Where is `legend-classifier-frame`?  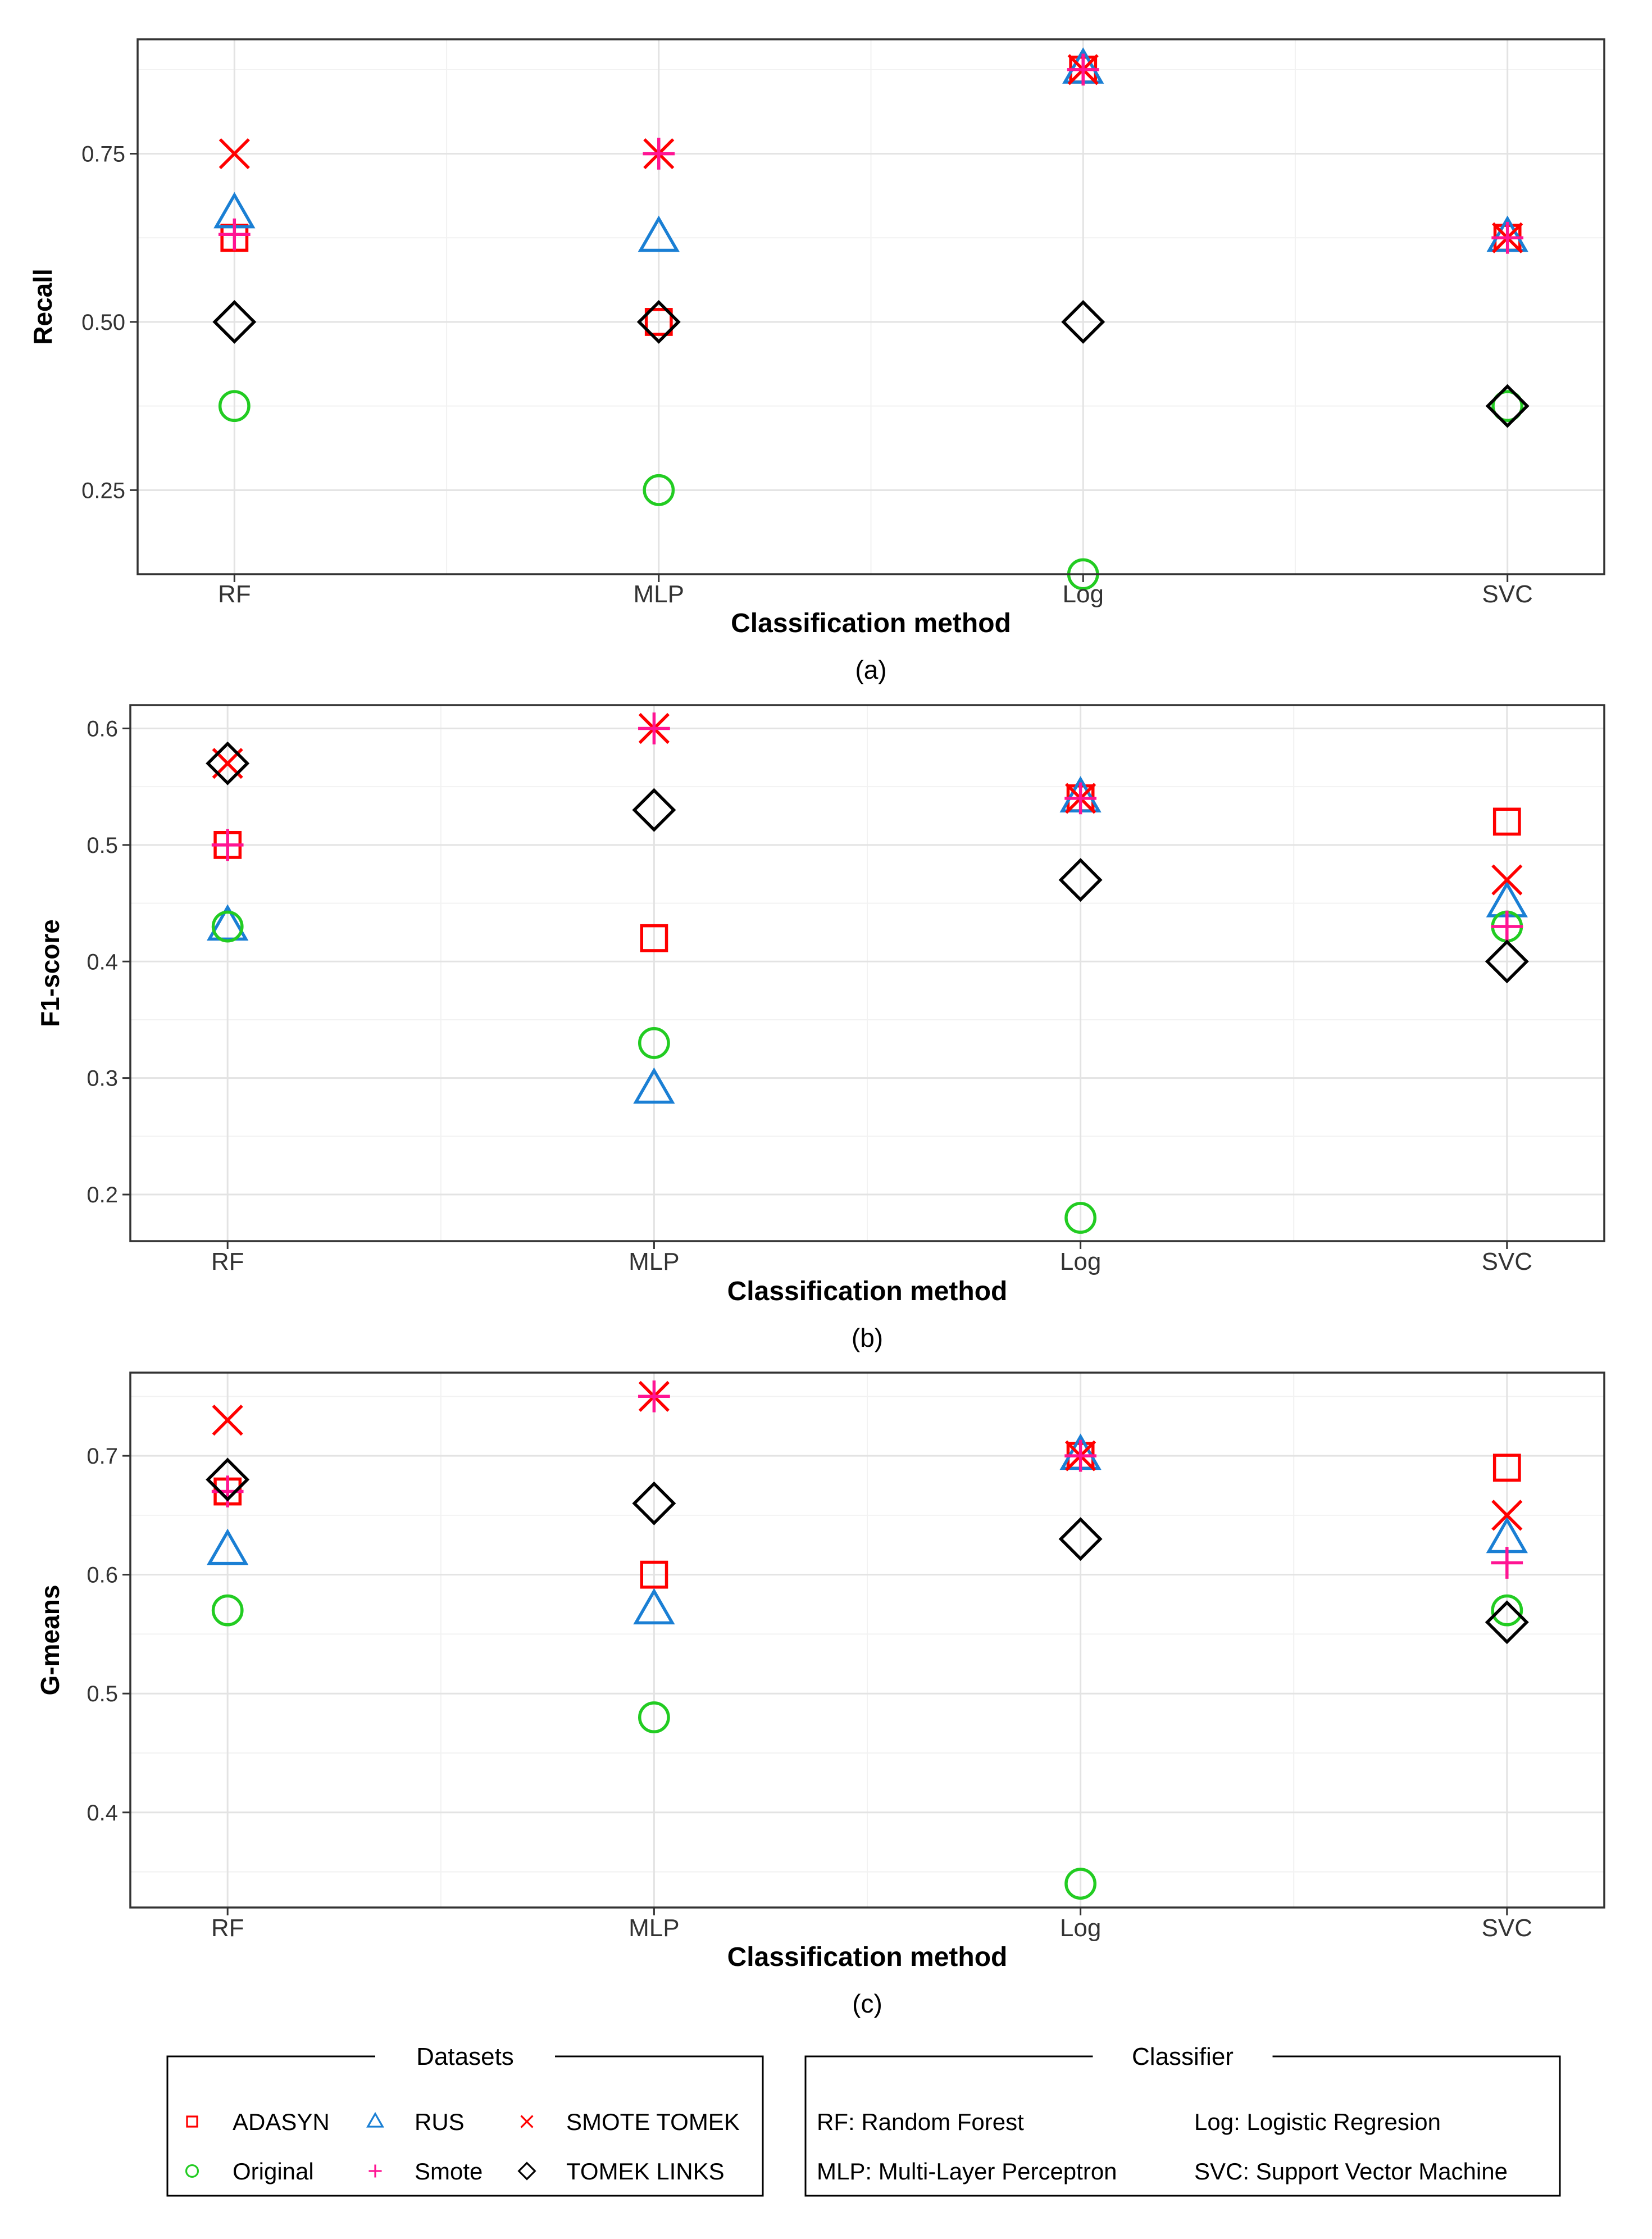 legend-classifier-frame is located at coordinates (1183, 2126).